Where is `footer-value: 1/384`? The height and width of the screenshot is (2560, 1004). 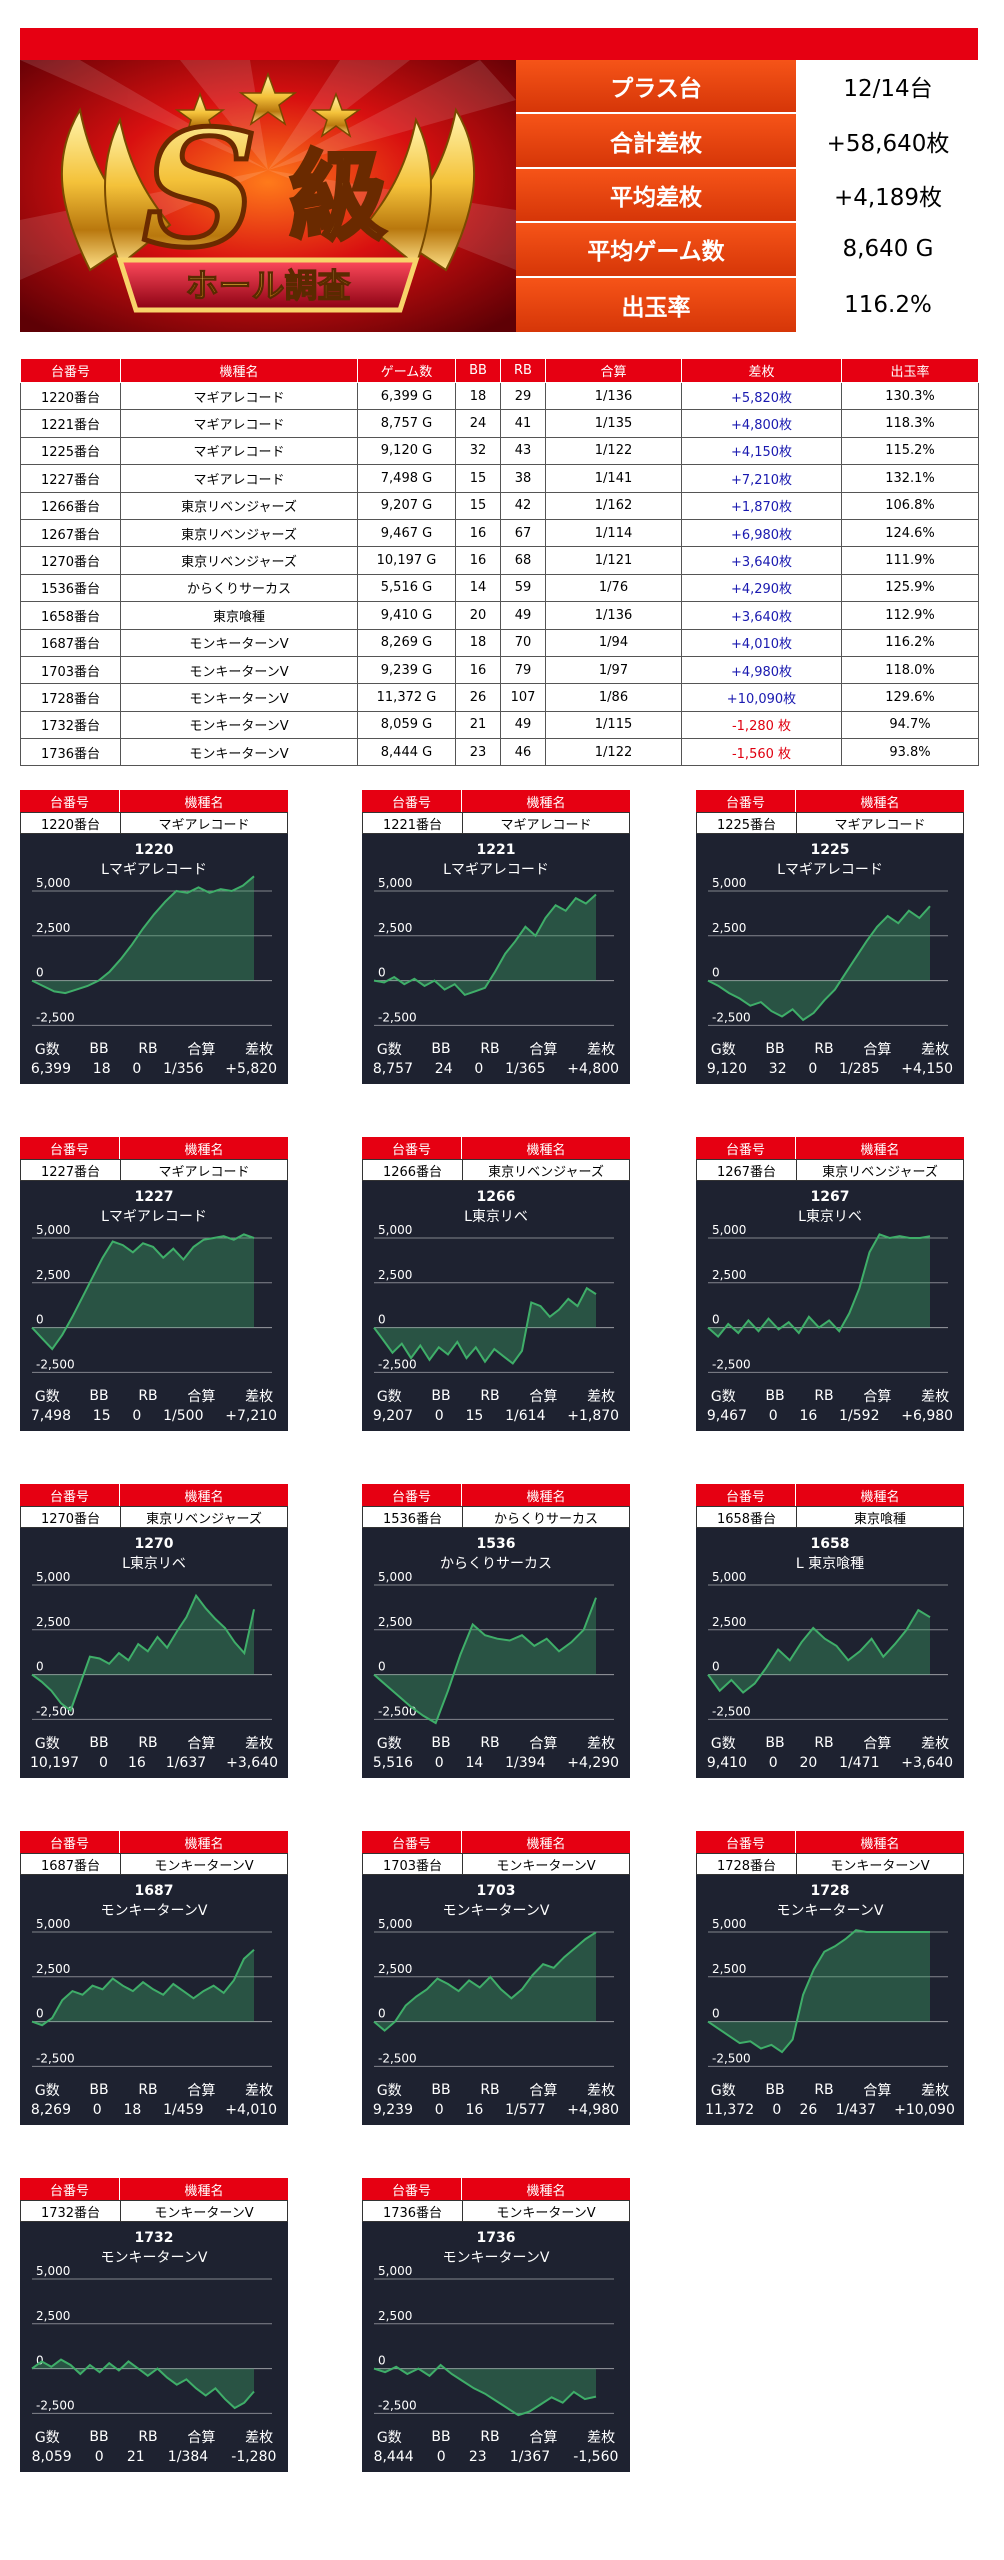
footer-value: 1/384 is located at coordinates (188, 2457).